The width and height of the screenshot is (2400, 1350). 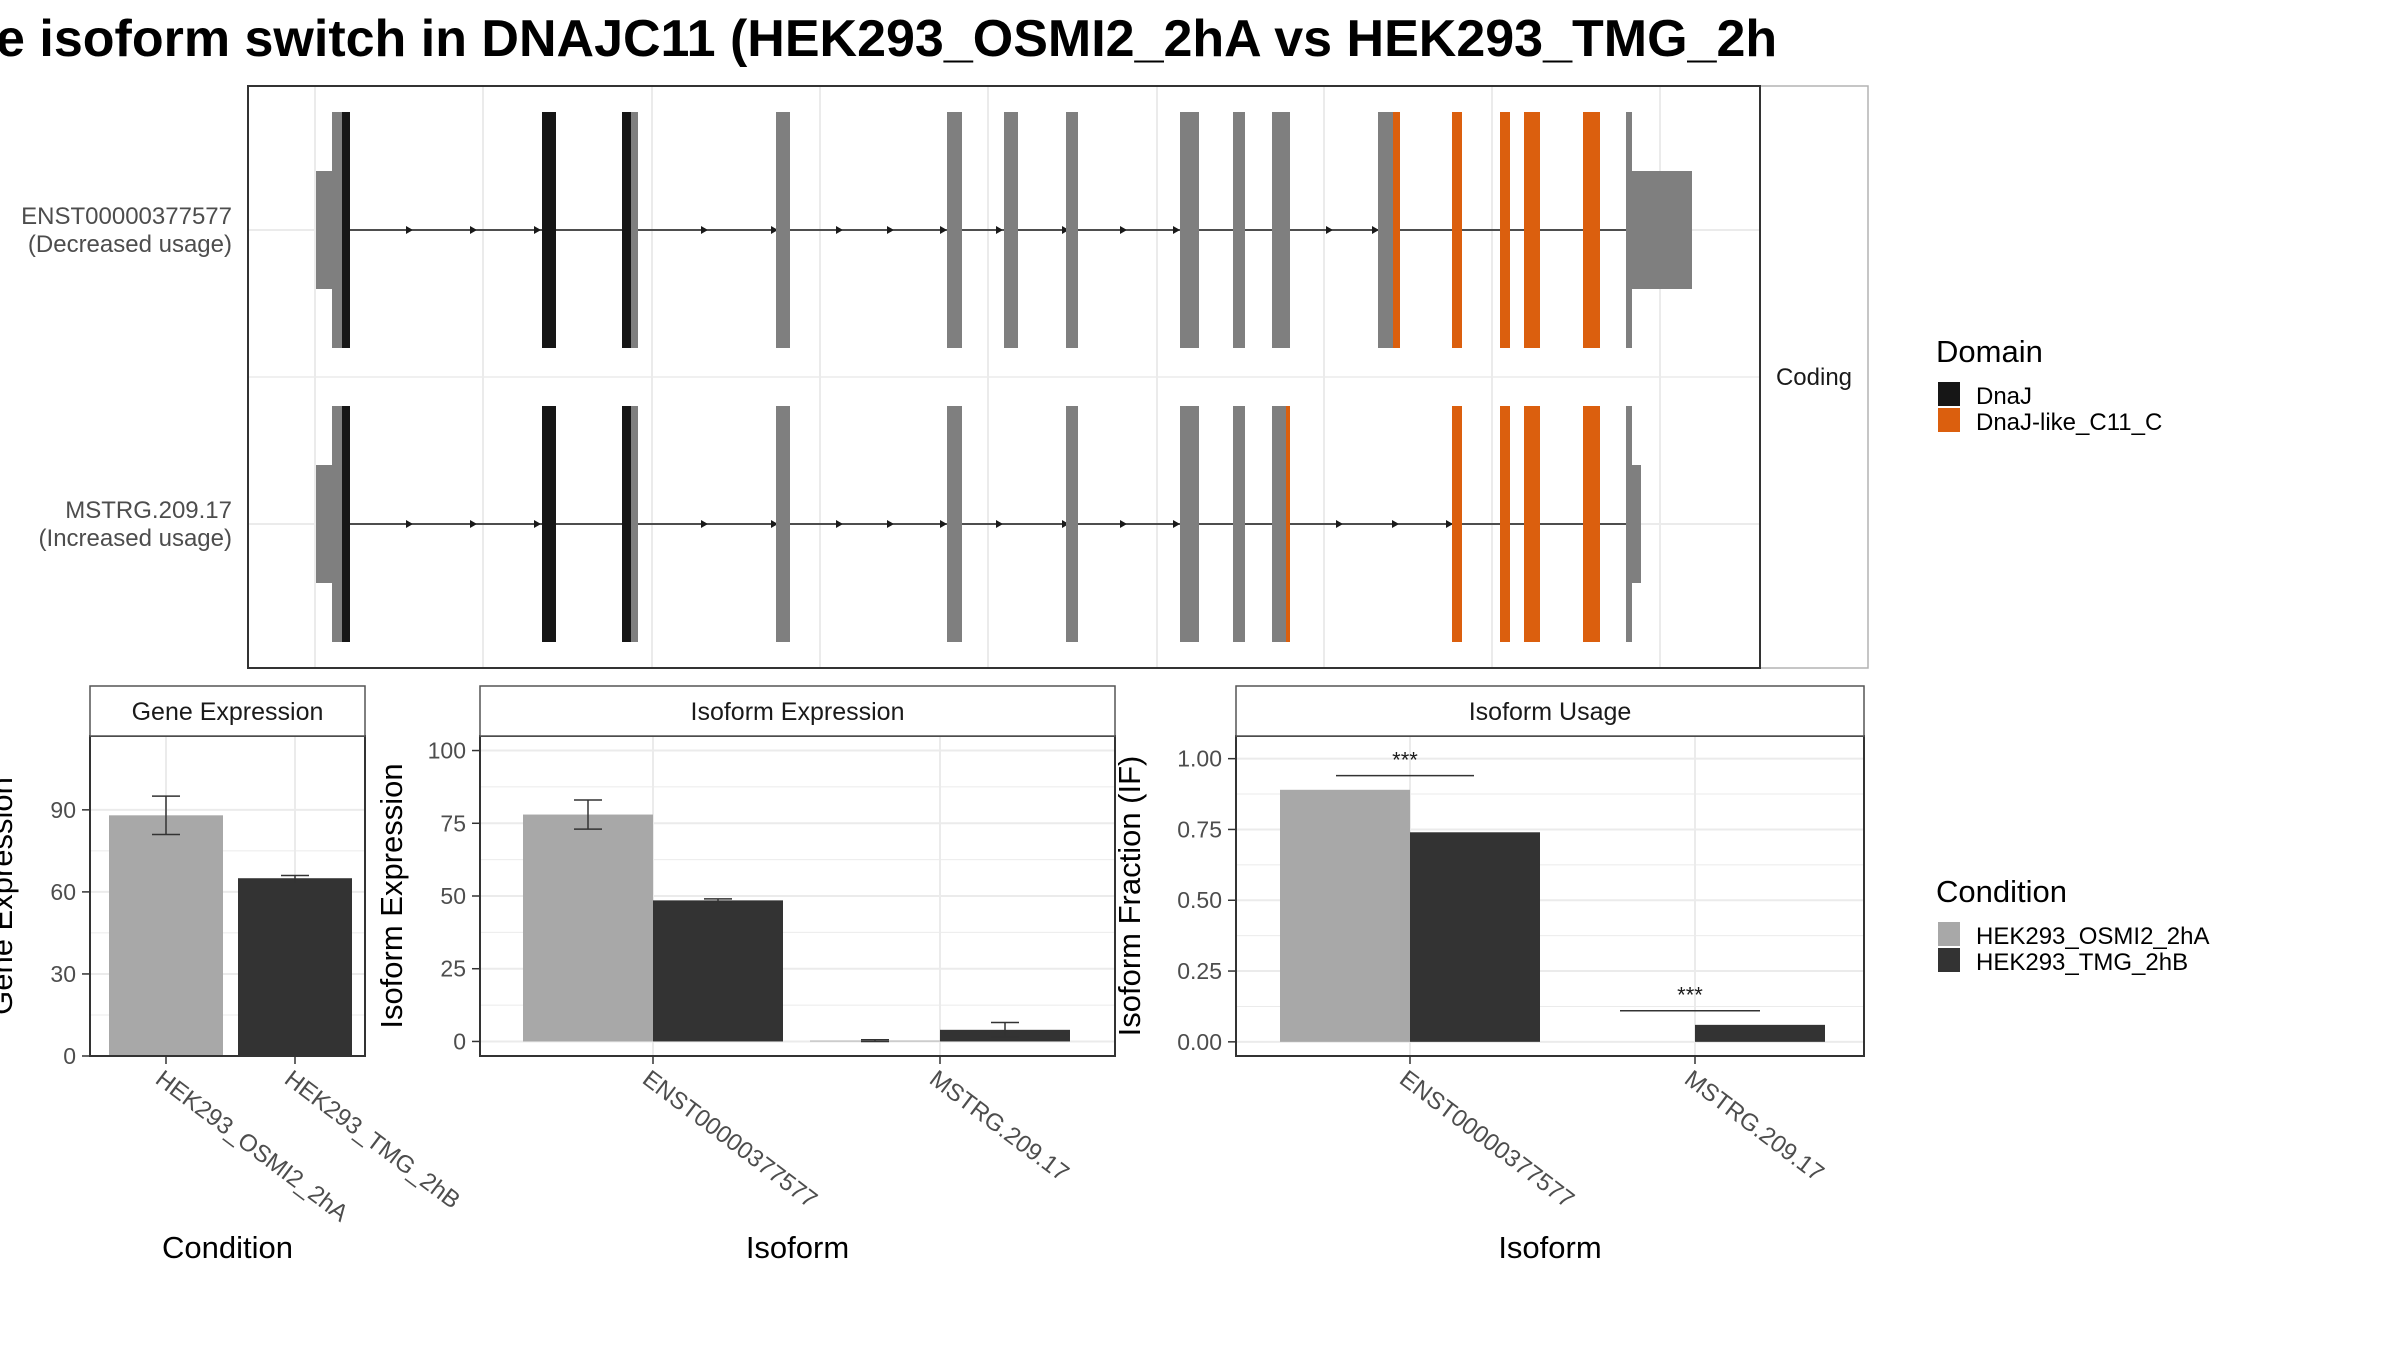 I want to click on y-tick-label: 60, so click(x=63, y=892).